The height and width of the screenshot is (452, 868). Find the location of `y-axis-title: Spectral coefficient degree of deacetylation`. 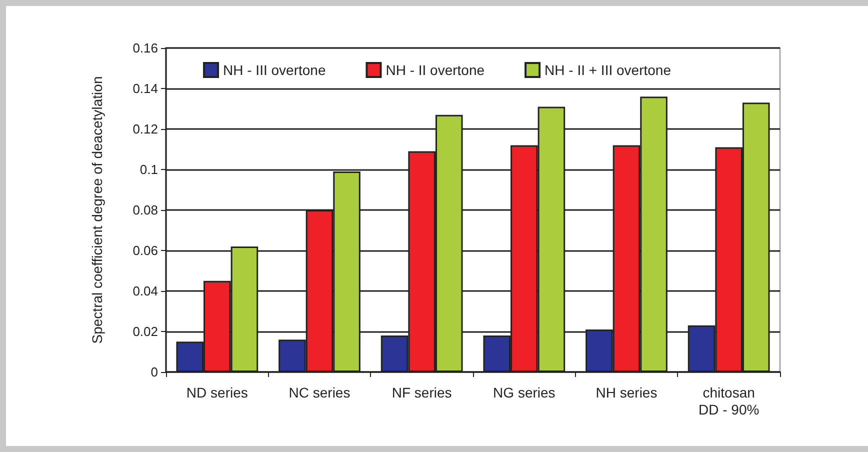

y-axis-title: Spectral coefficient degree of deacetylation is located at coordinates (97, 210).